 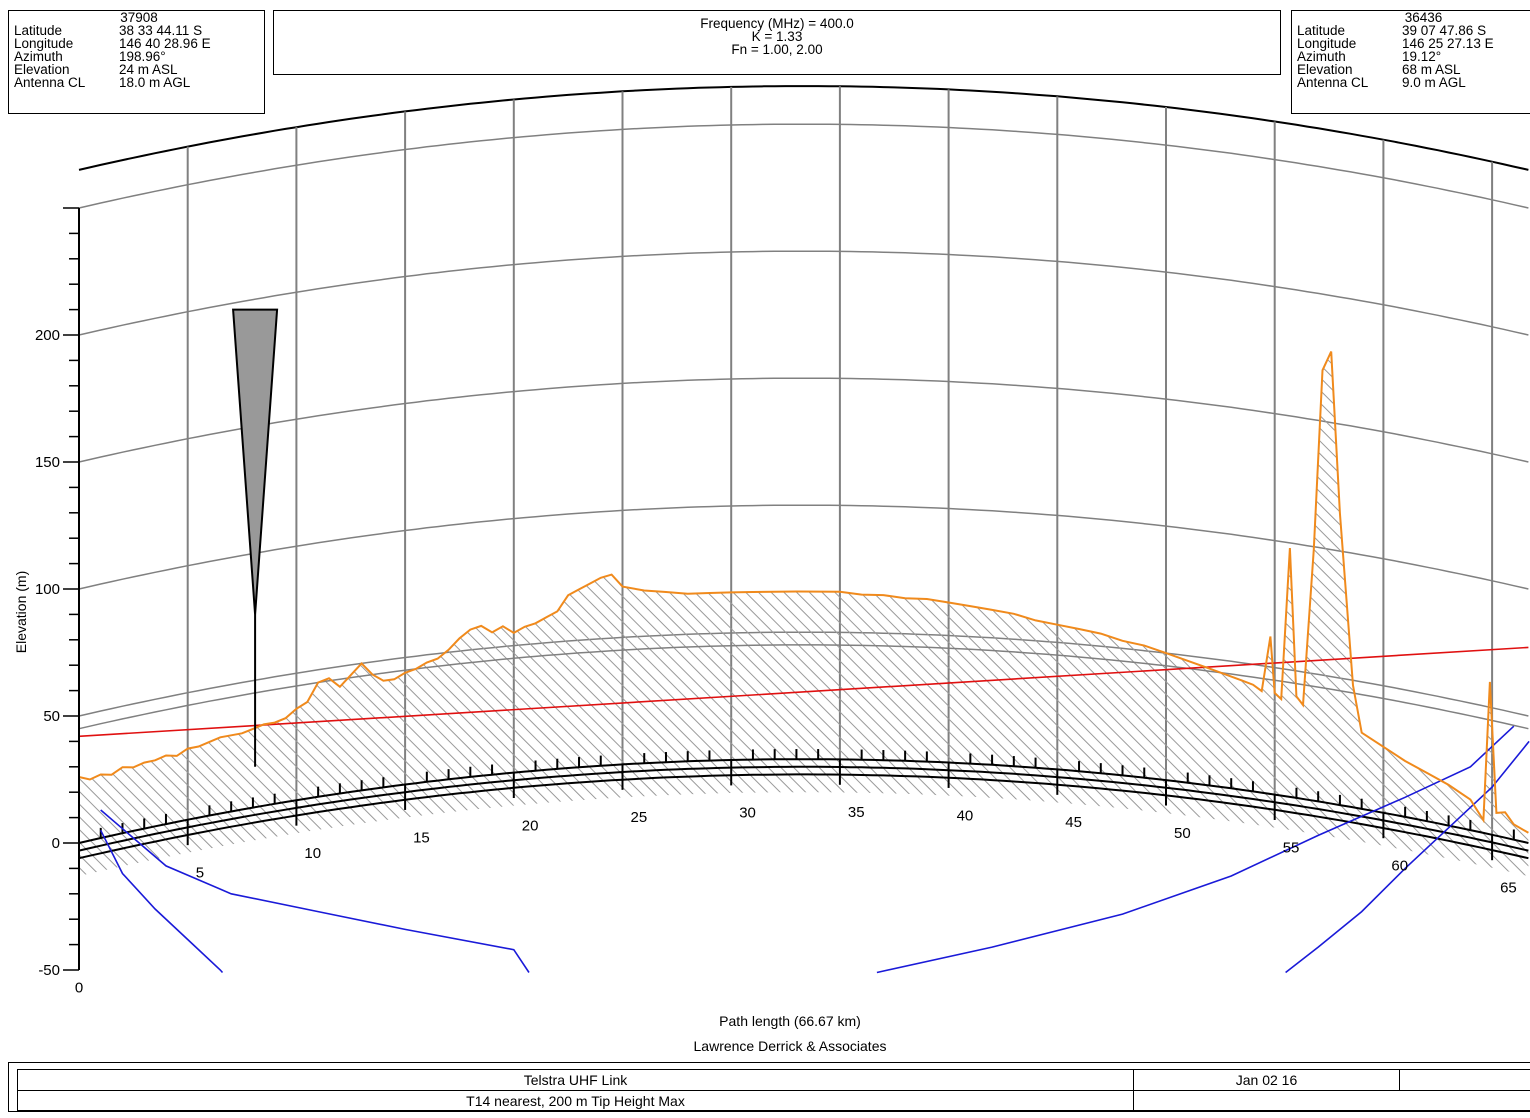 I want to click on y-tick-label: 100, so click(x=47, y=589).